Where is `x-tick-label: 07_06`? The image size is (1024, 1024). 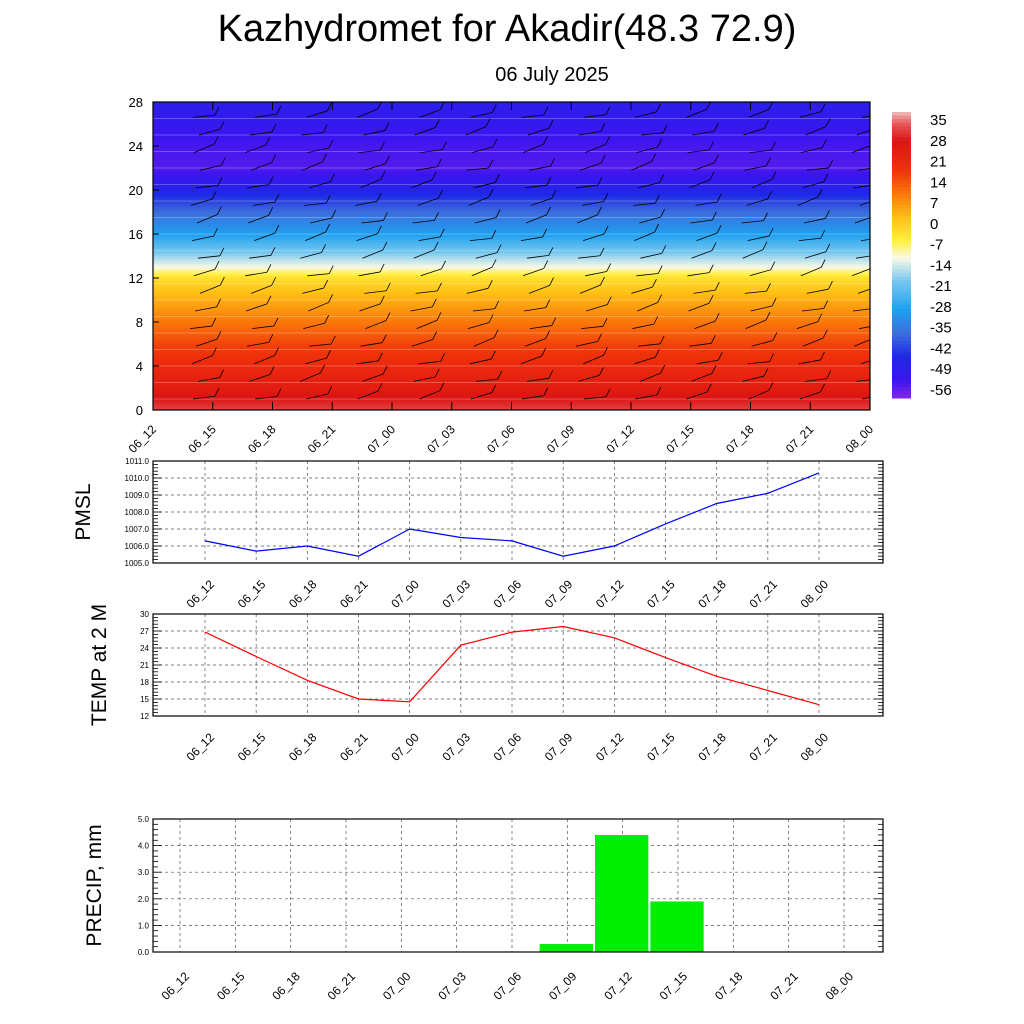
x-tick-label: 07_06 is located at coordinates (508, 747).